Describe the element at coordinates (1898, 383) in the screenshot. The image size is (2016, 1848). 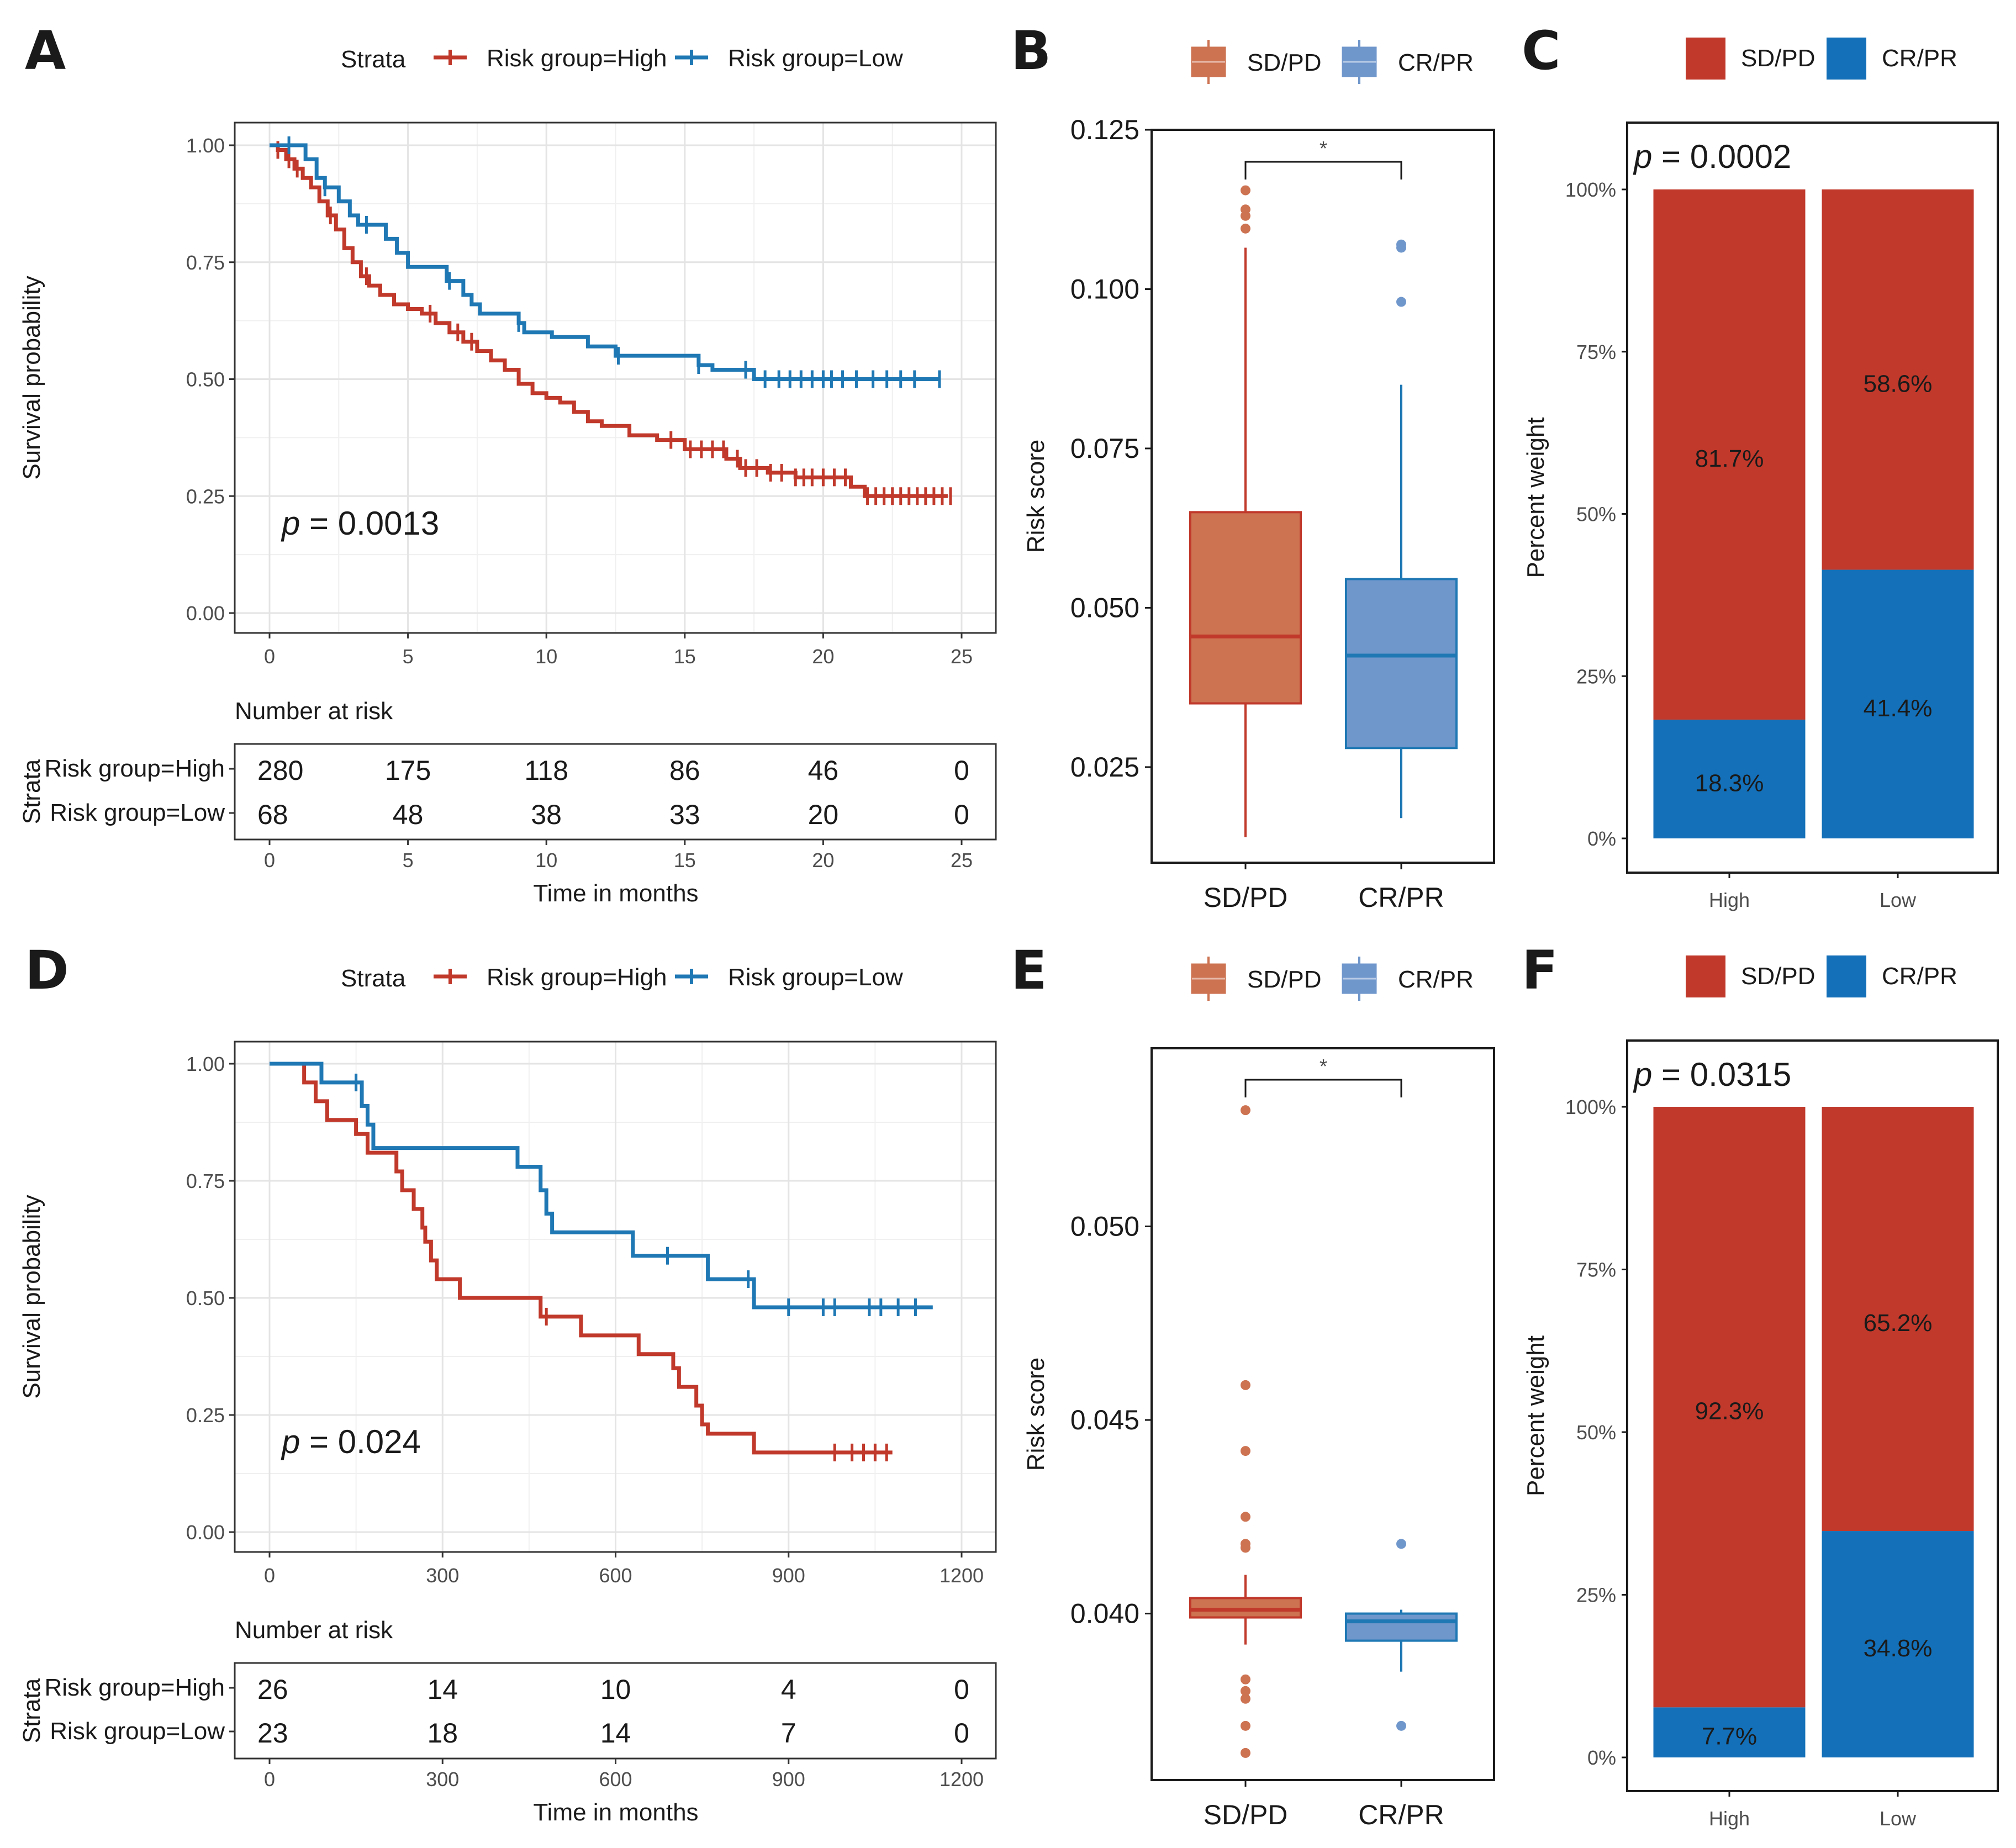
I see `bar-value-label: 58.6%` at that location.